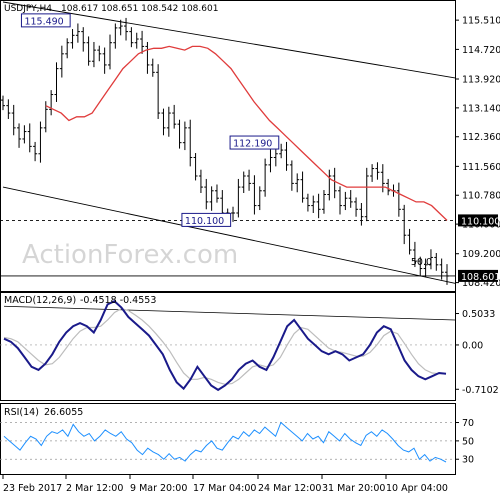 The width and height of the screenshot is (500, 500). What do you see at coordinates (63, 412) in the screenshot?
I see `rsi-value: 26.6055` at bounding box center [63, 412].